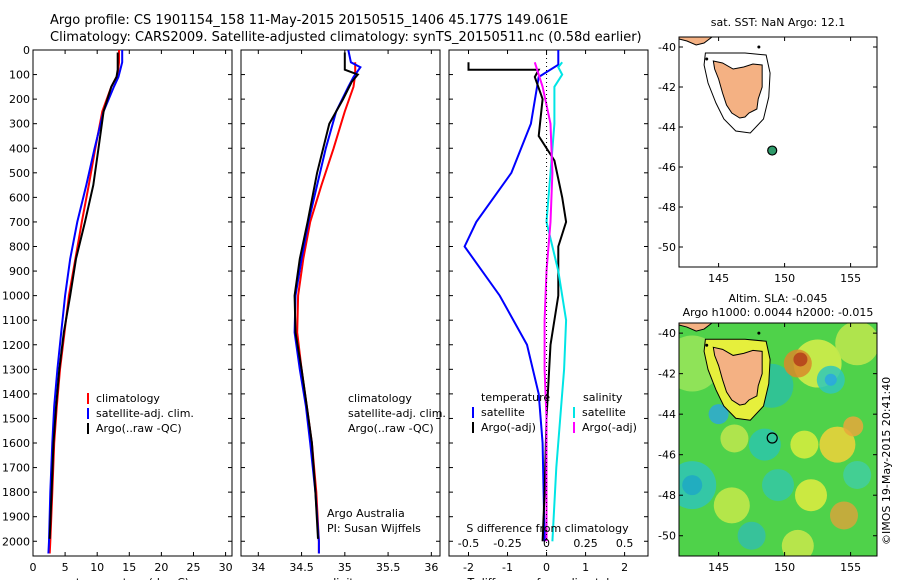  Describe the element at coordinates (777, 298) in the screenshot. I see `sla-map-title: Altim. SLA: -0.045` at that location.